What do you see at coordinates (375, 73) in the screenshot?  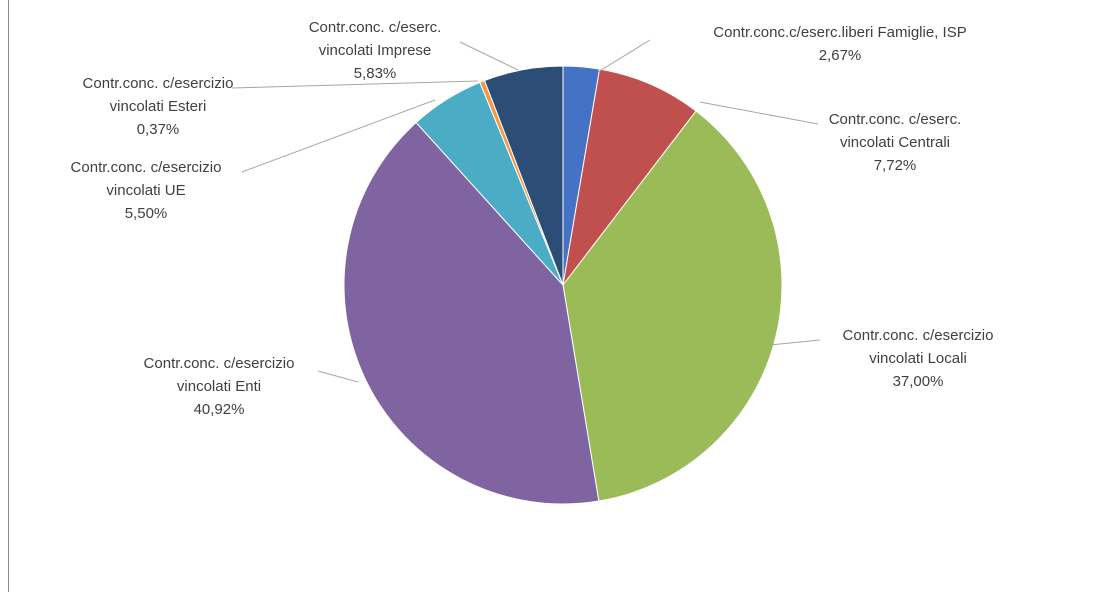 I see `slice-value-label: 5,83%` at bounding box center [375, 73].